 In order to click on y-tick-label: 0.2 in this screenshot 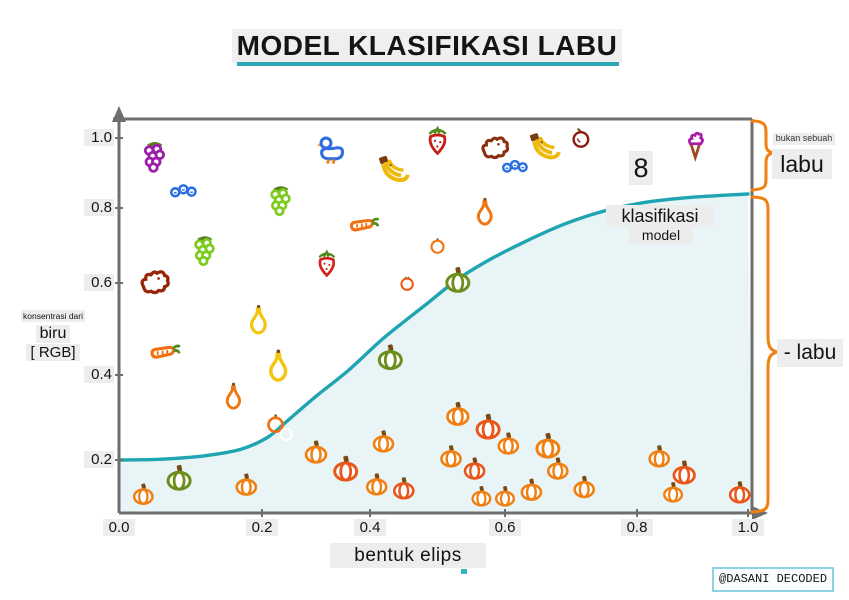, I will do `click(99, 459)`.